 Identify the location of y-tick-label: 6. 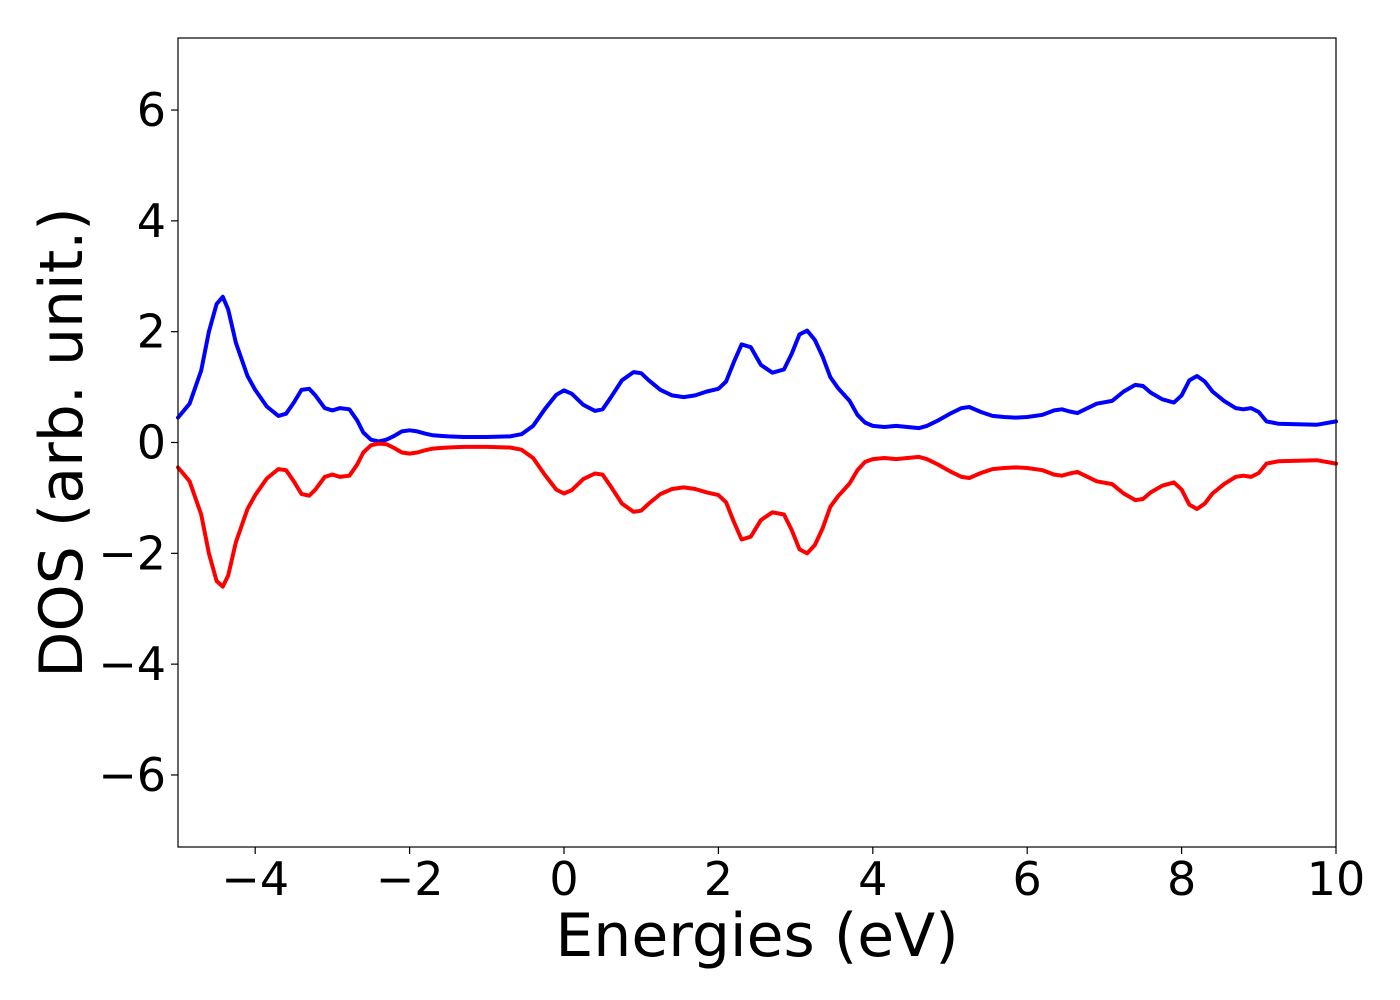
(151, 110).